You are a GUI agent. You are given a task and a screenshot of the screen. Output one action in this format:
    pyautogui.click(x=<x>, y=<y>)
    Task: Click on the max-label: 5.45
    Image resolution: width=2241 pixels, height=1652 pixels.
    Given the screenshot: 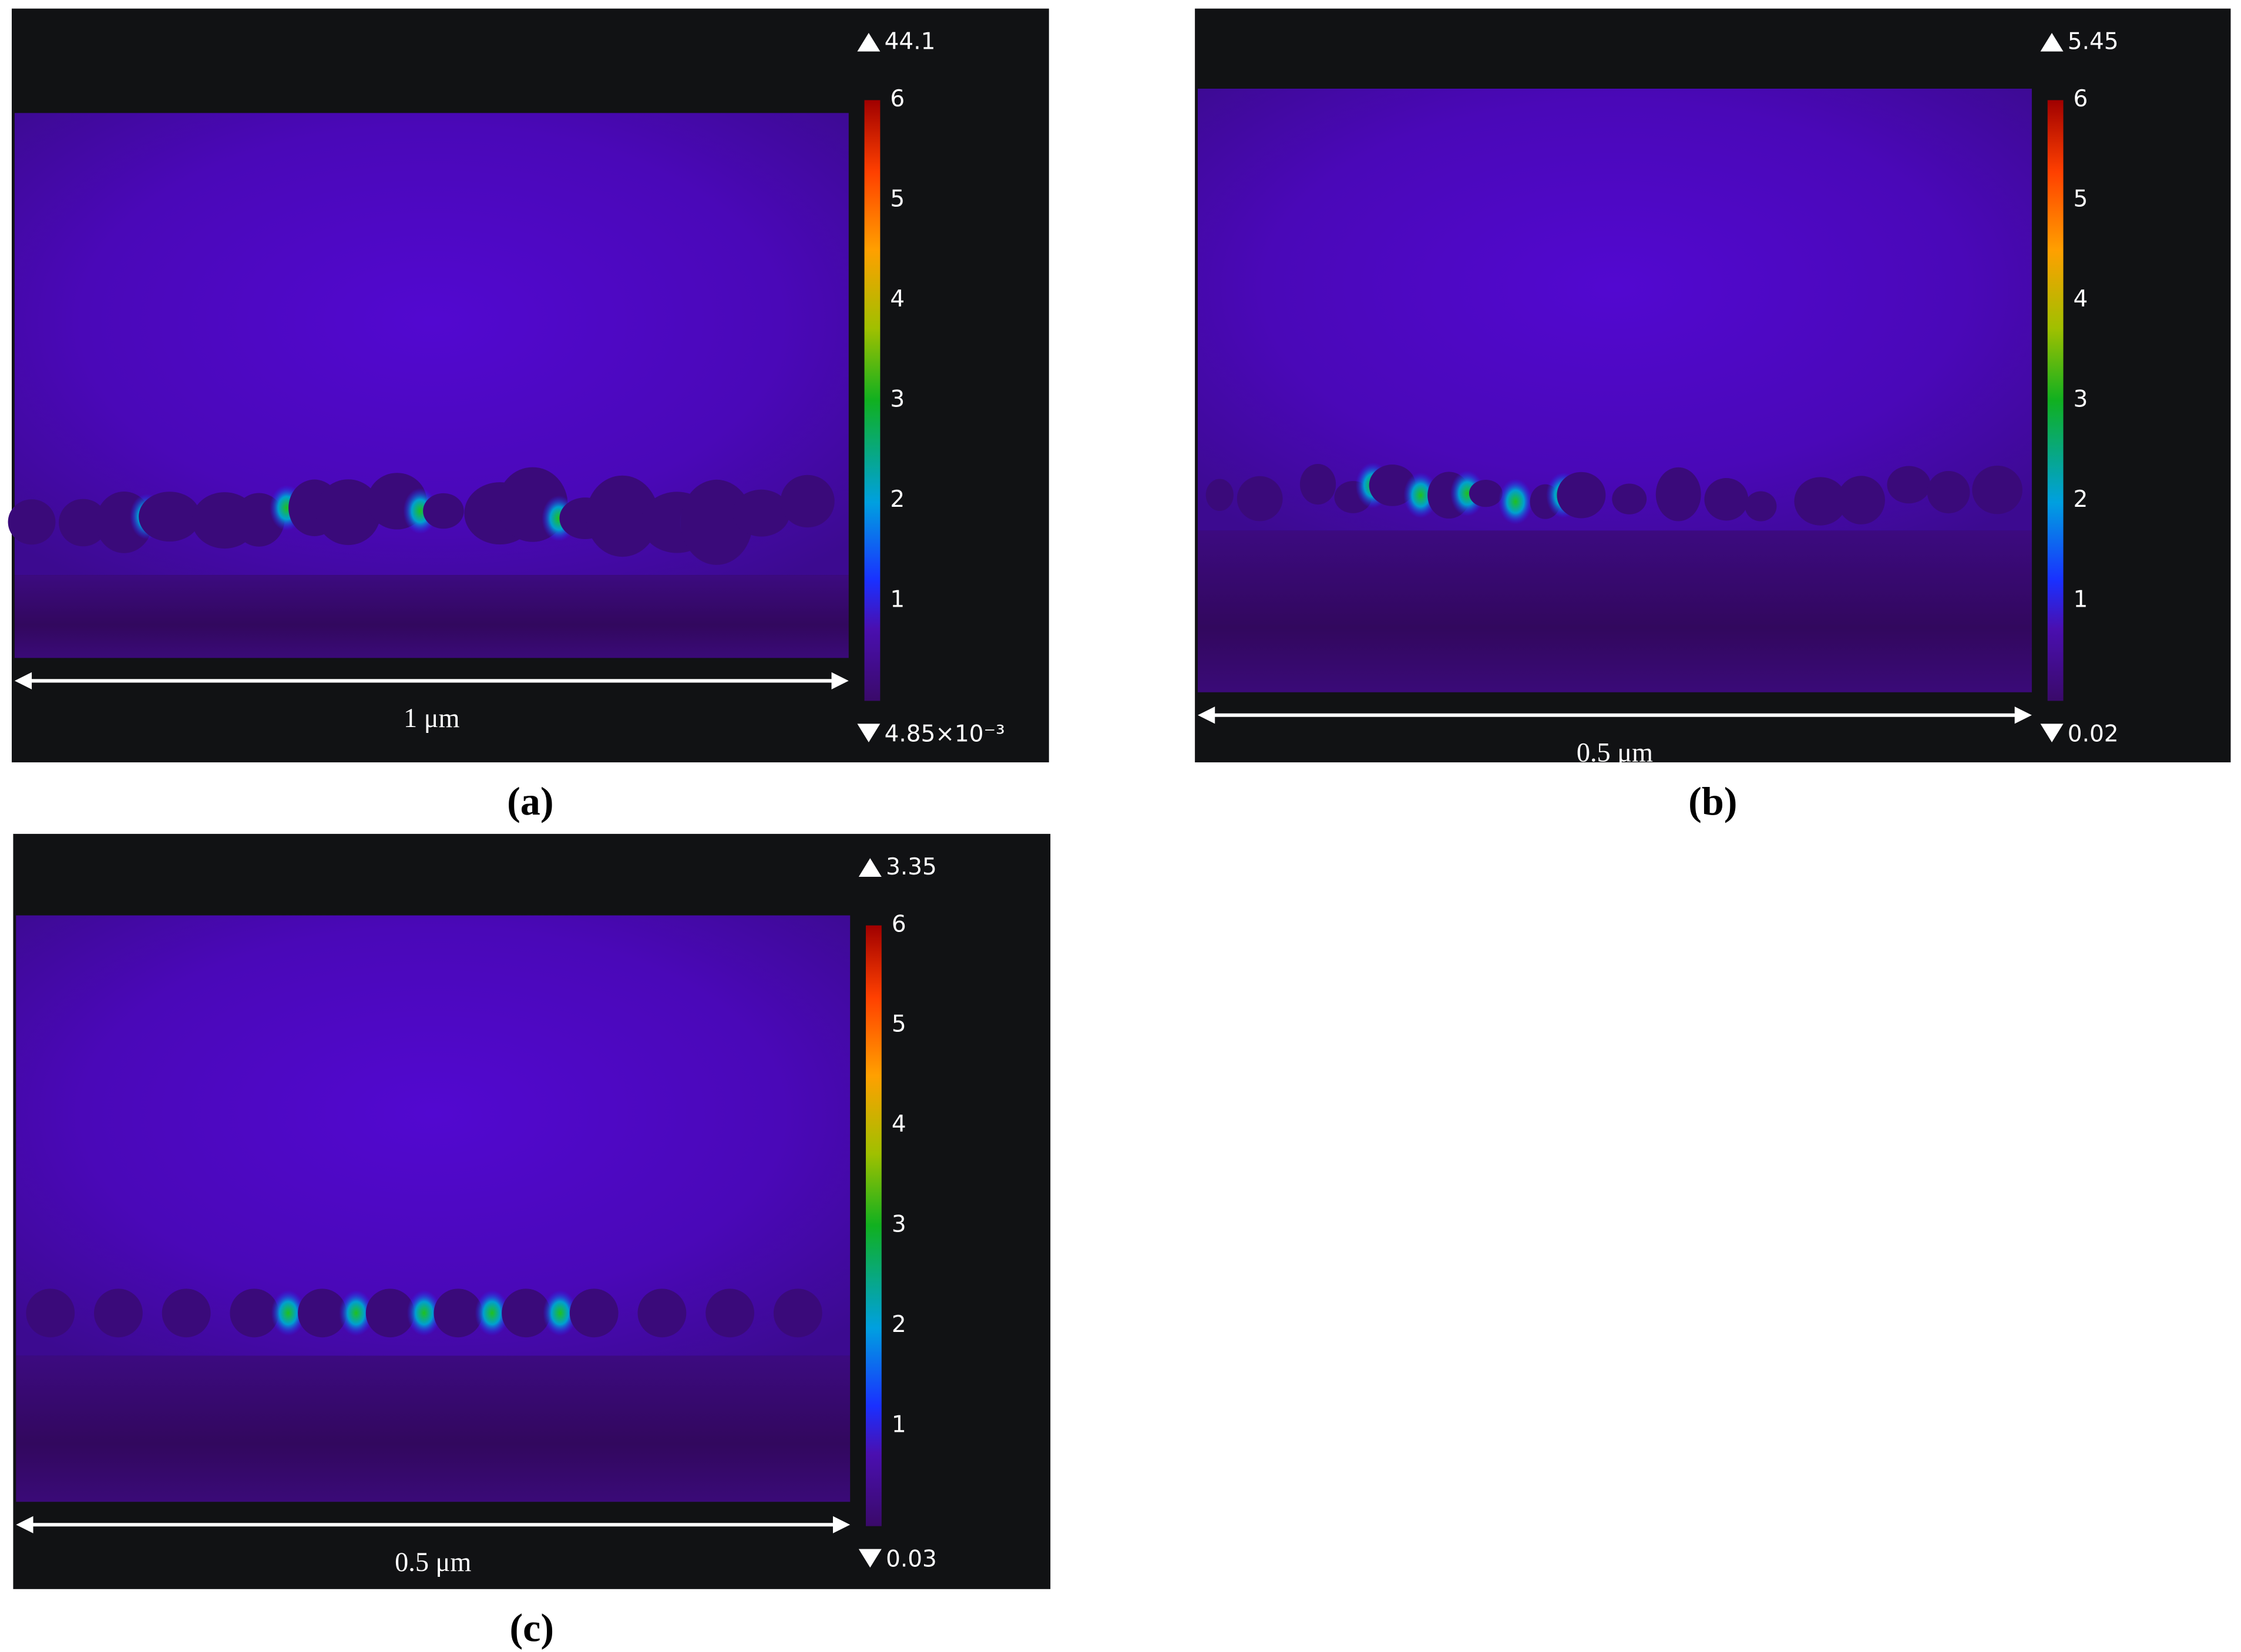 What is the action you would take?
    pyautogui.click(x=2093, y=42)
    